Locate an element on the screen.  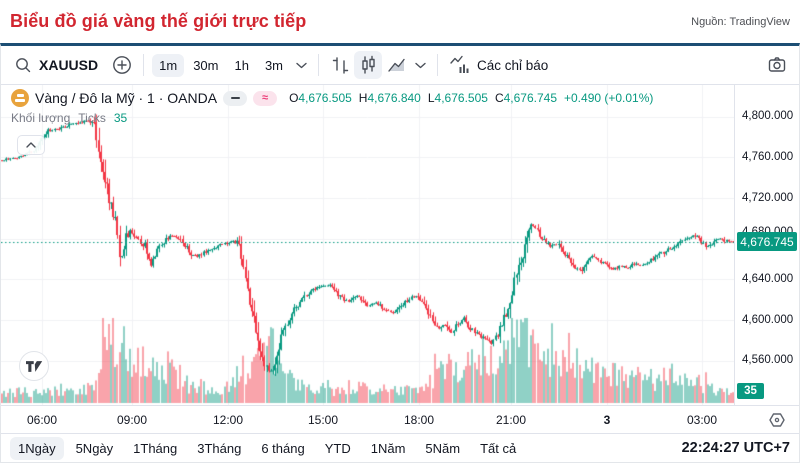
time-tick-day: 3 is located at coordinates (607, 420).